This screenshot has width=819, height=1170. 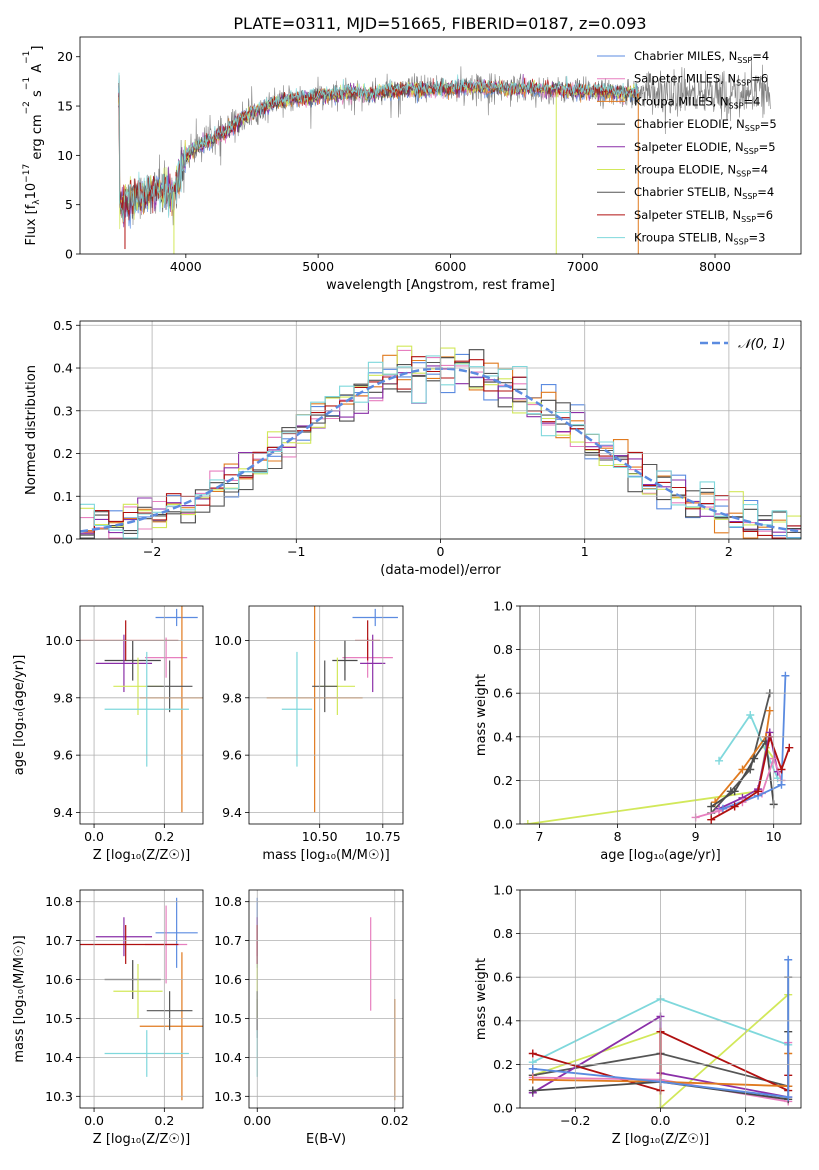 I want to click on legend-label: Chabrier ELODIE, NSSP=5, so click(x=705, y=125).